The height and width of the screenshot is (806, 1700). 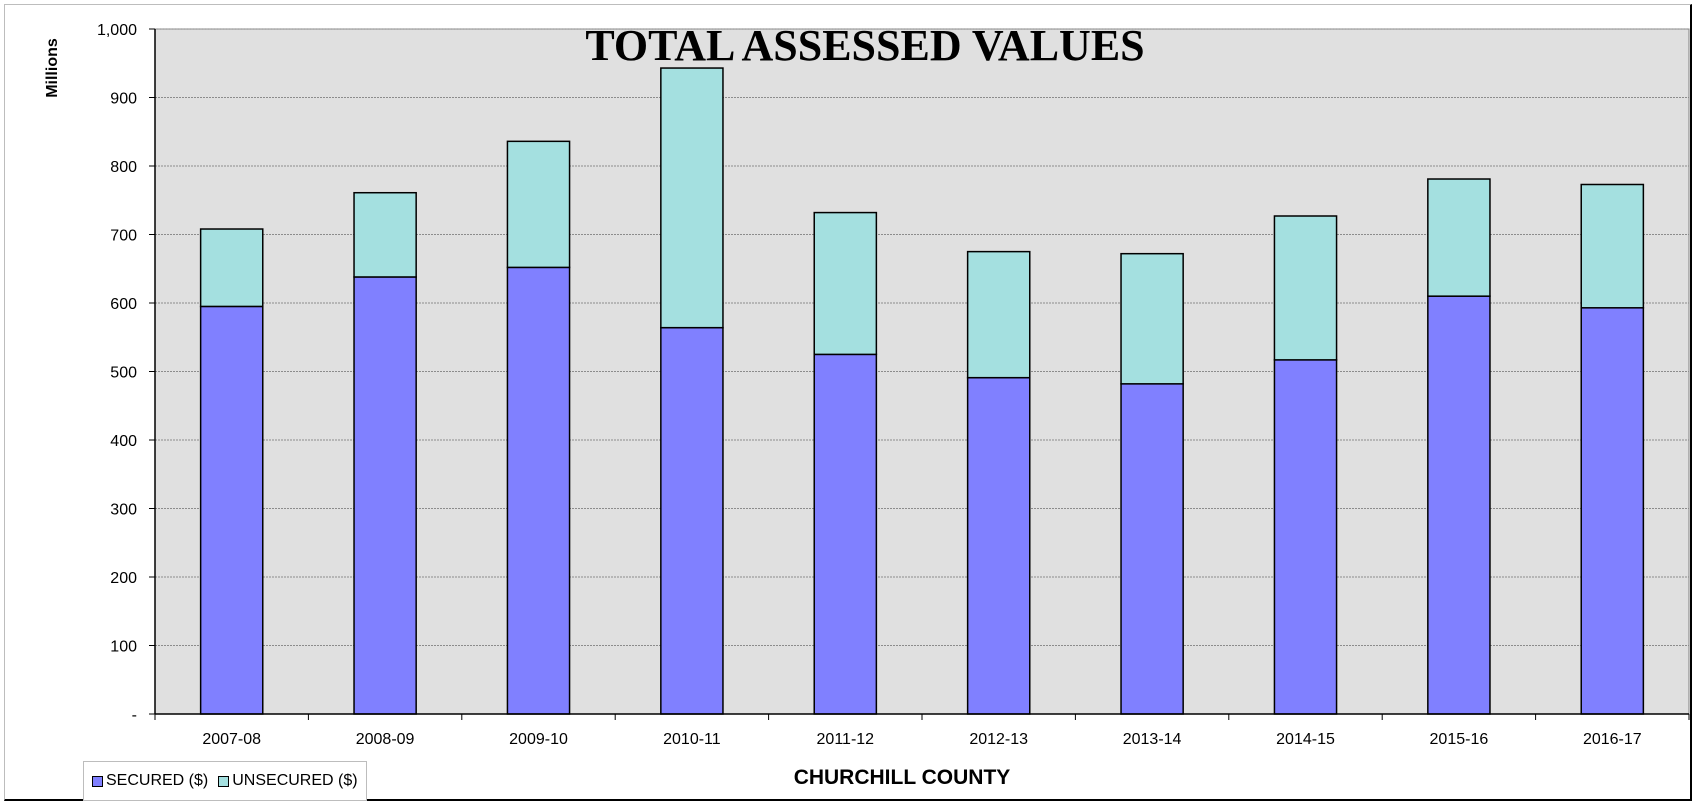 What do you see at coordinates (123, 304) in the screenshot?
I see `y-tick-label: 600` at bounding box center [123, 304].